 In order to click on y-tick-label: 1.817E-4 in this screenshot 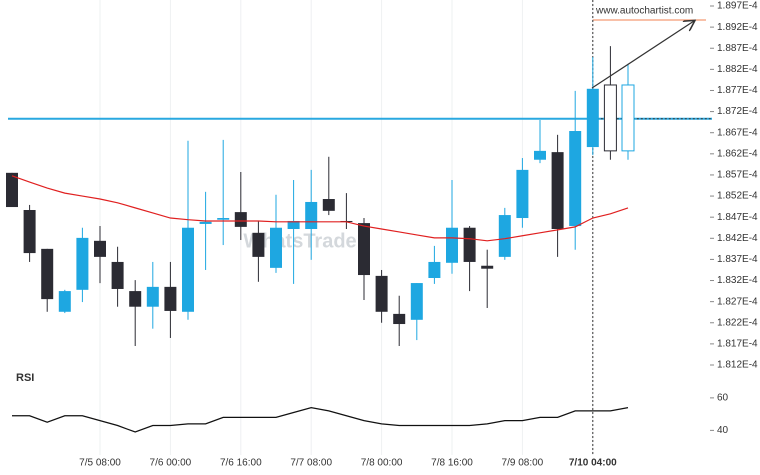, I will do `click(737, 344)`.